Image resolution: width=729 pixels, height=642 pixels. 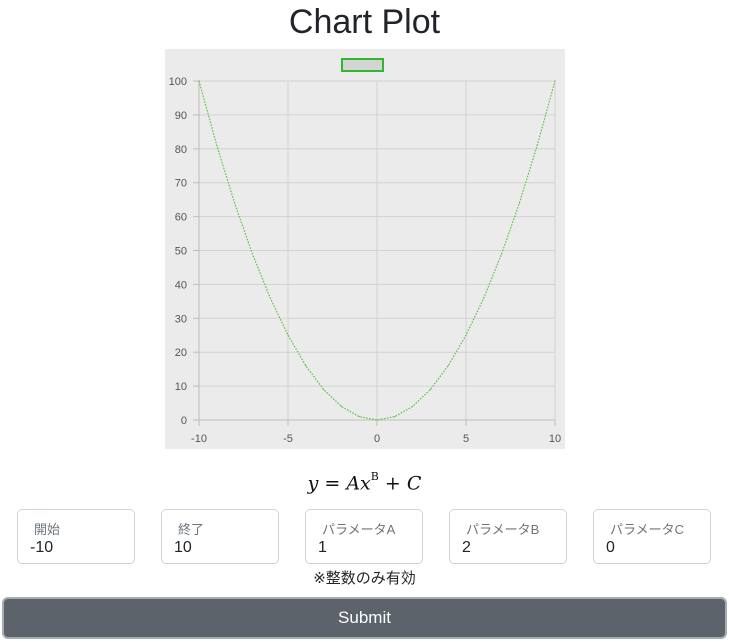 What do you see at coordinates (374, 476) in the screenshot?
I see `formula-exponent: B` at bounding box center [374, 476].